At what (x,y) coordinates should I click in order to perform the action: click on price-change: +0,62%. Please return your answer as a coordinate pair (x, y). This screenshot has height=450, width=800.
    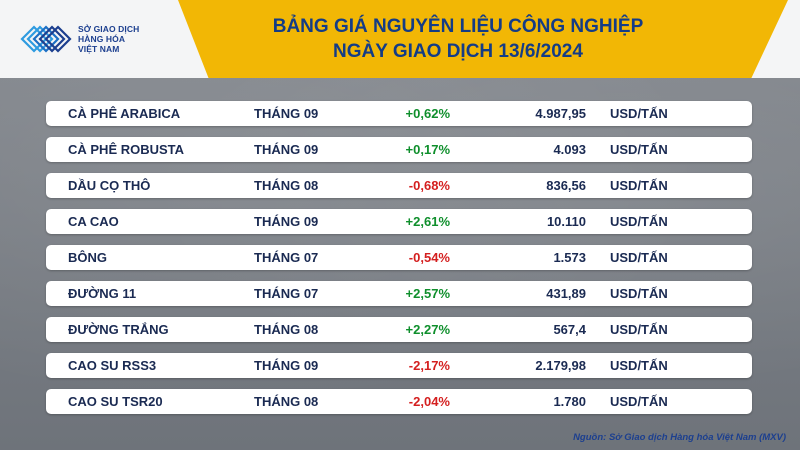
    Looking at the image, I should click on (427, 113).